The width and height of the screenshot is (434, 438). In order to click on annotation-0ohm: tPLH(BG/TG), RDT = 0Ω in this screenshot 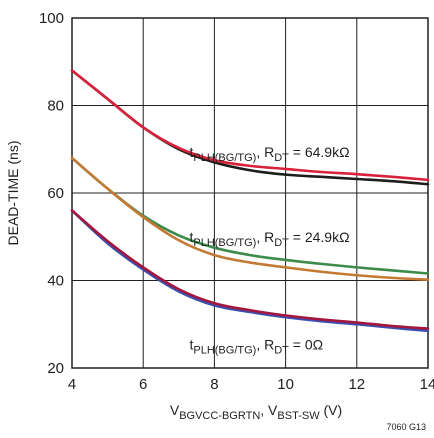, I will do `click(256, 347)`.